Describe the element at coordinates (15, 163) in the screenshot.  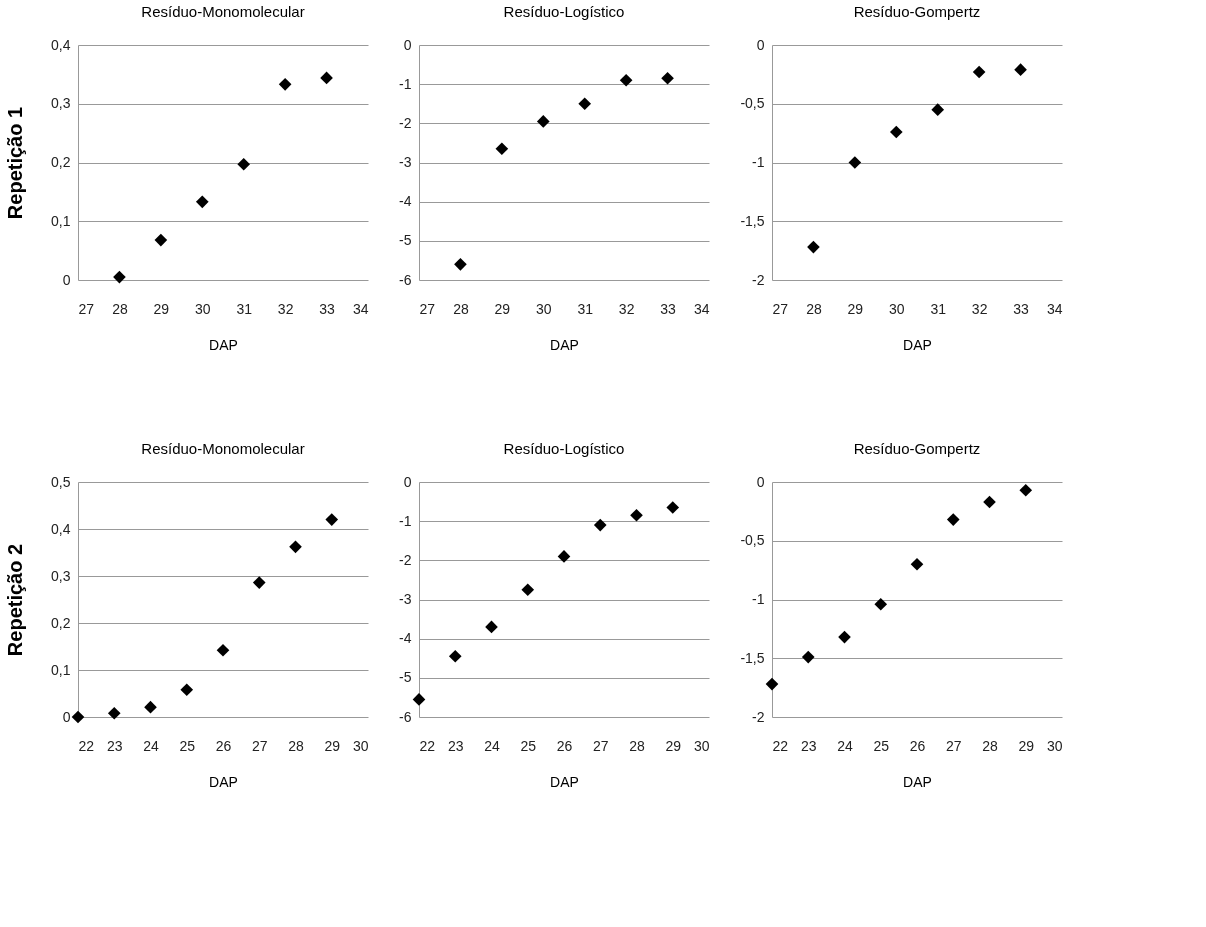
I see `y-axis-title: Repetição 1` at that location.